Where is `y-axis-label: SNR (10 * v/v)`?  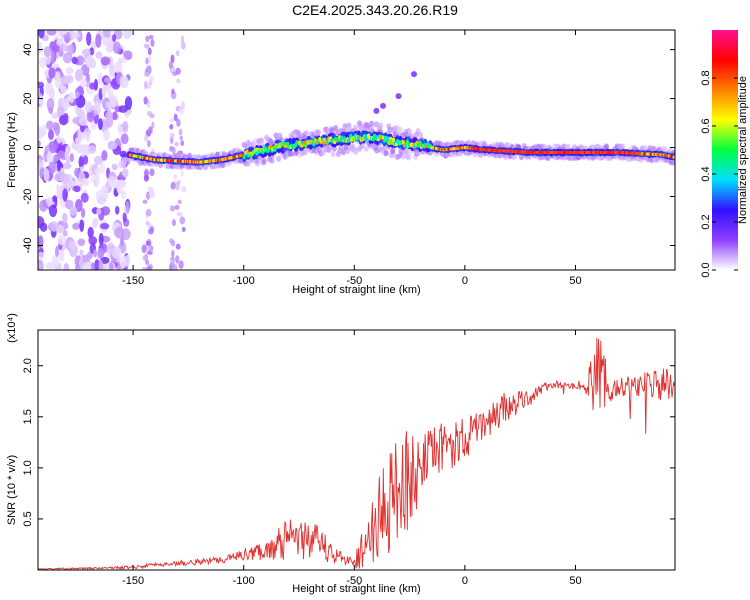
y-axis-label: SNR (10 * v/v) is located at coordinates (12, 490).